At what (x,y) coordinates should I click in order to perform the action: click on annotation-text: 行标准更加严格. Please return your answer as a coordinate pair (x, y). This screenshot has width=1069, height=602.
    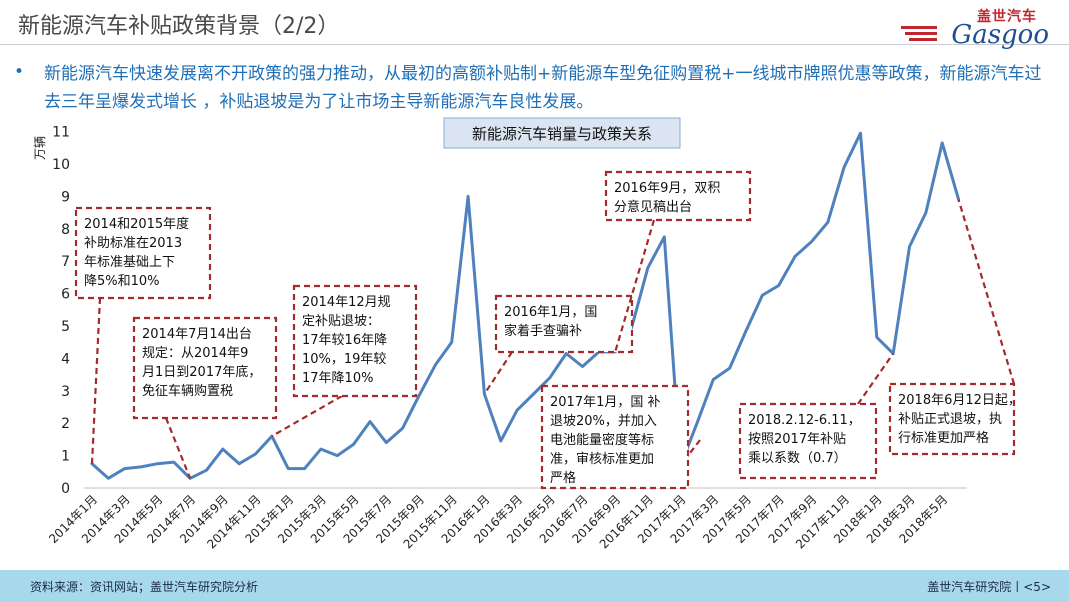
    Looking at the image, I should click on (943, 438).